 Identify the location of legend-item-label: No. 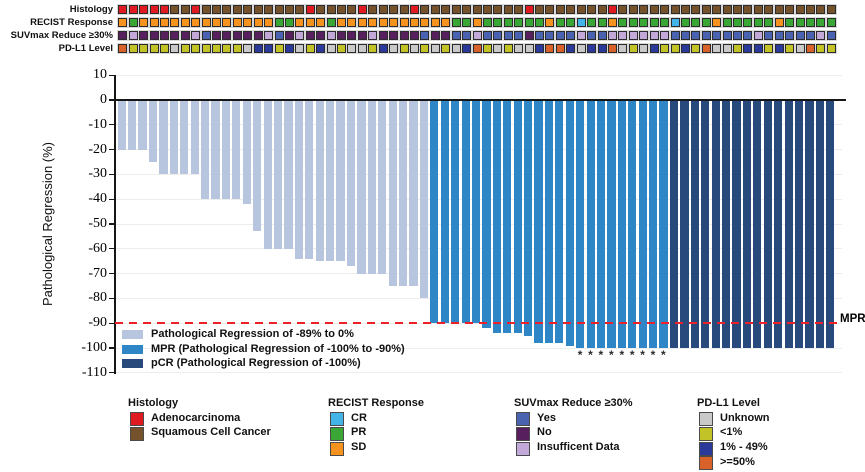
(544, 432).